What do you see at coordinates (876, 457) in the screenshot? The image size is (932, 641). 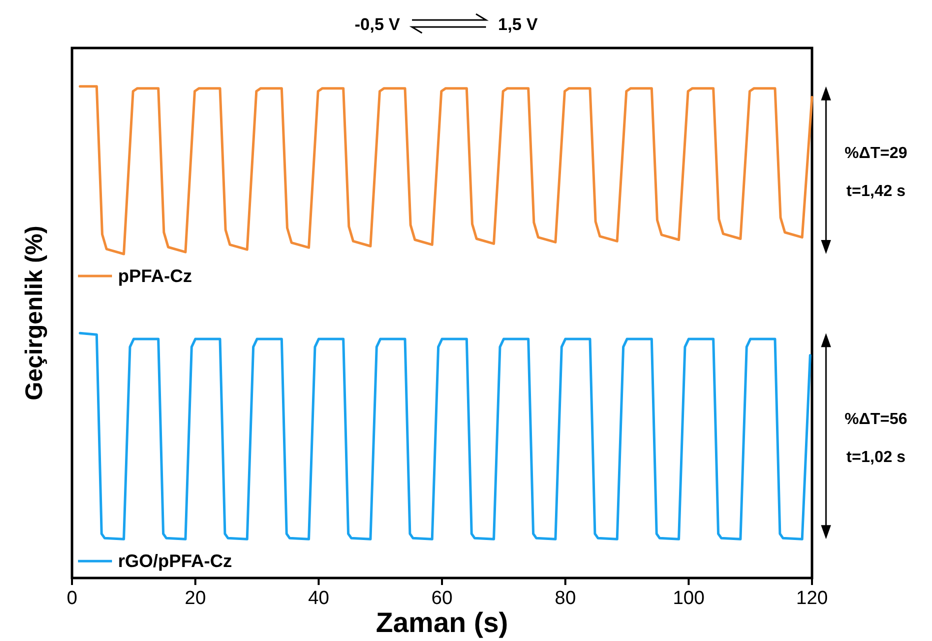 I see `text: t=1,02 s` at bounding box center [876, 457].